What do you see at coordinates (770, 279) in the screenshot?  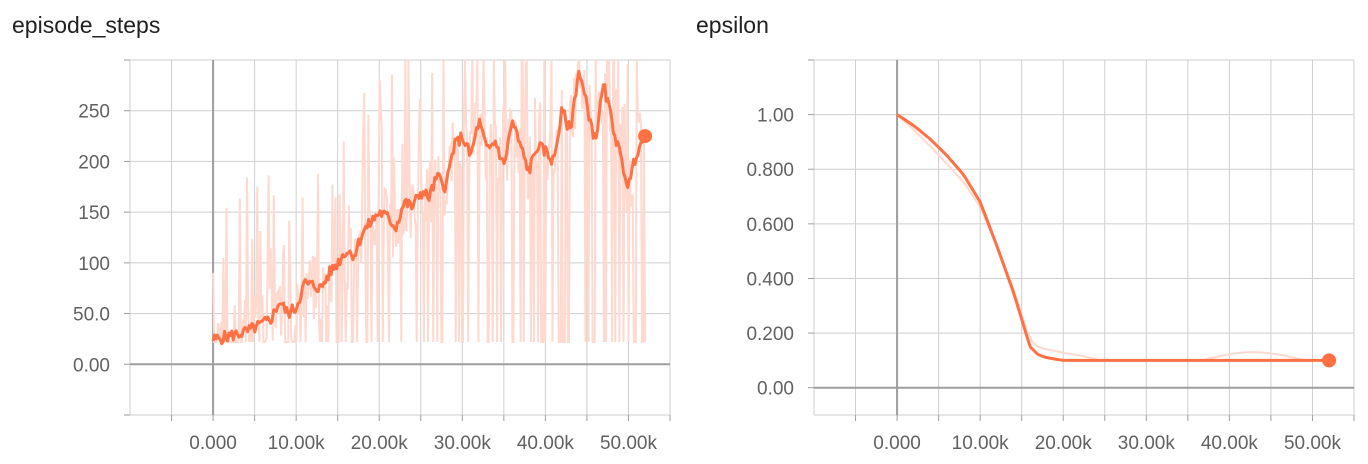 I see `y-tick-label: 0.400` at bounding box center [770, 279].